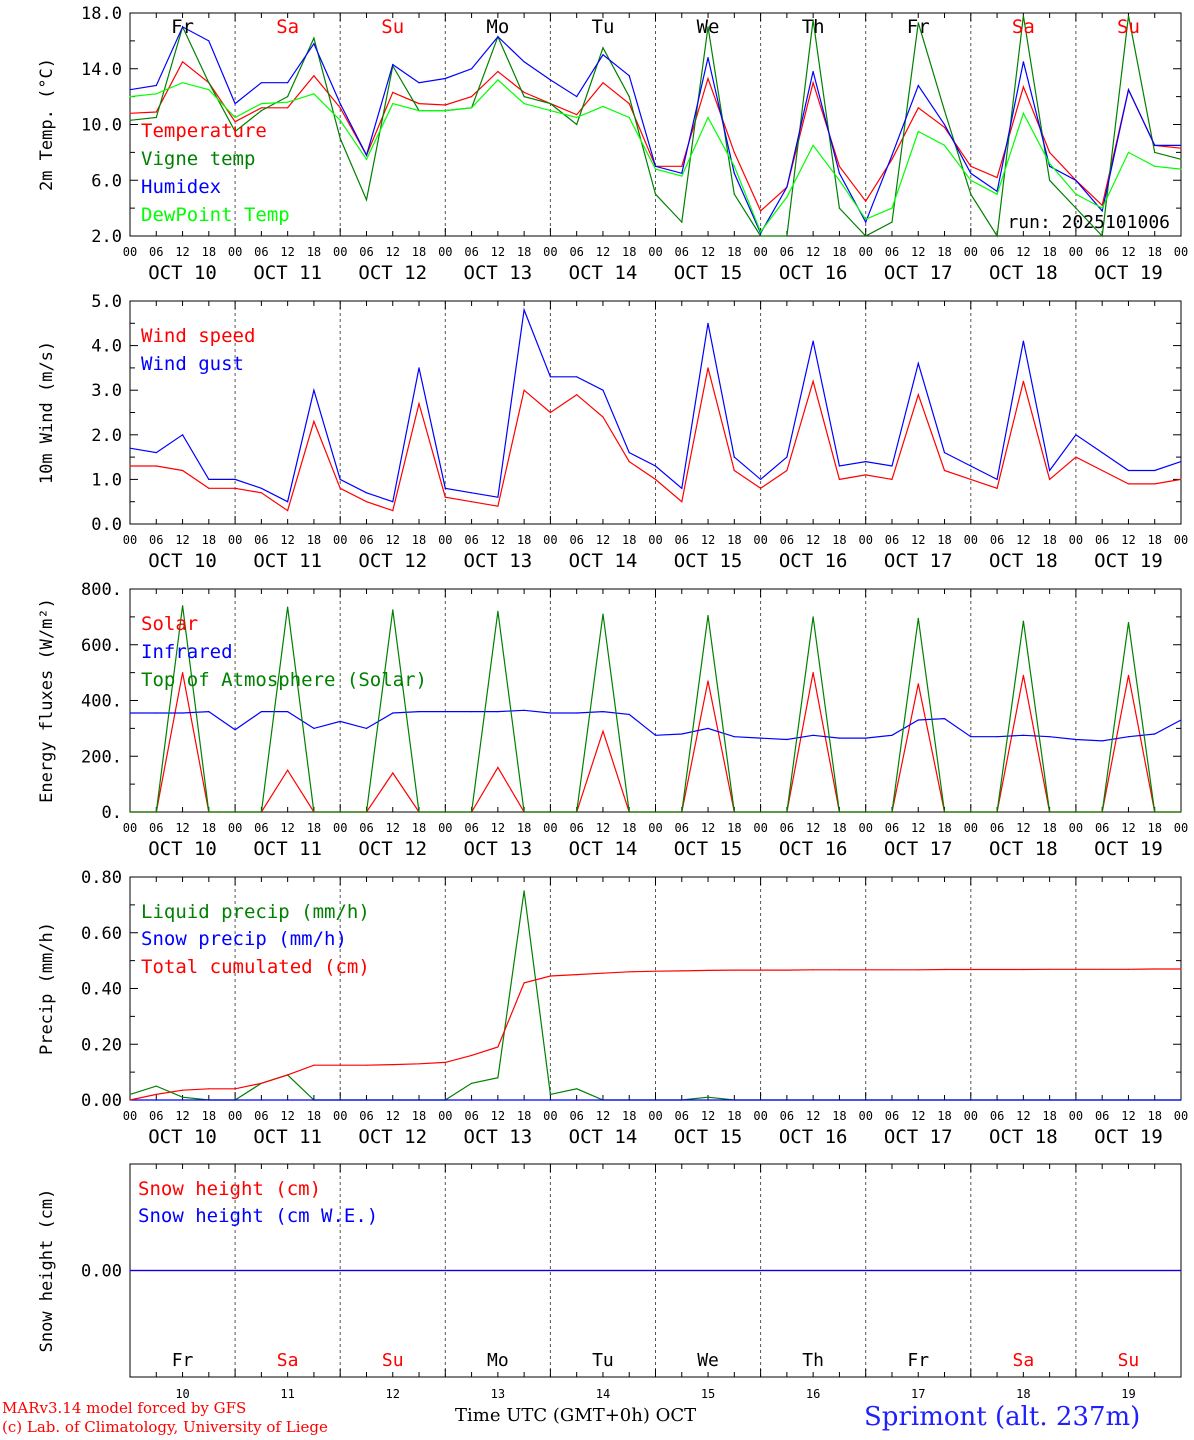 The width and height of the screenshot is (1194, 1440). What do you see at coordinates (112, 813) in the screenshot?
I see `y-tick-label: 0.` at bounding box center [112, 813].